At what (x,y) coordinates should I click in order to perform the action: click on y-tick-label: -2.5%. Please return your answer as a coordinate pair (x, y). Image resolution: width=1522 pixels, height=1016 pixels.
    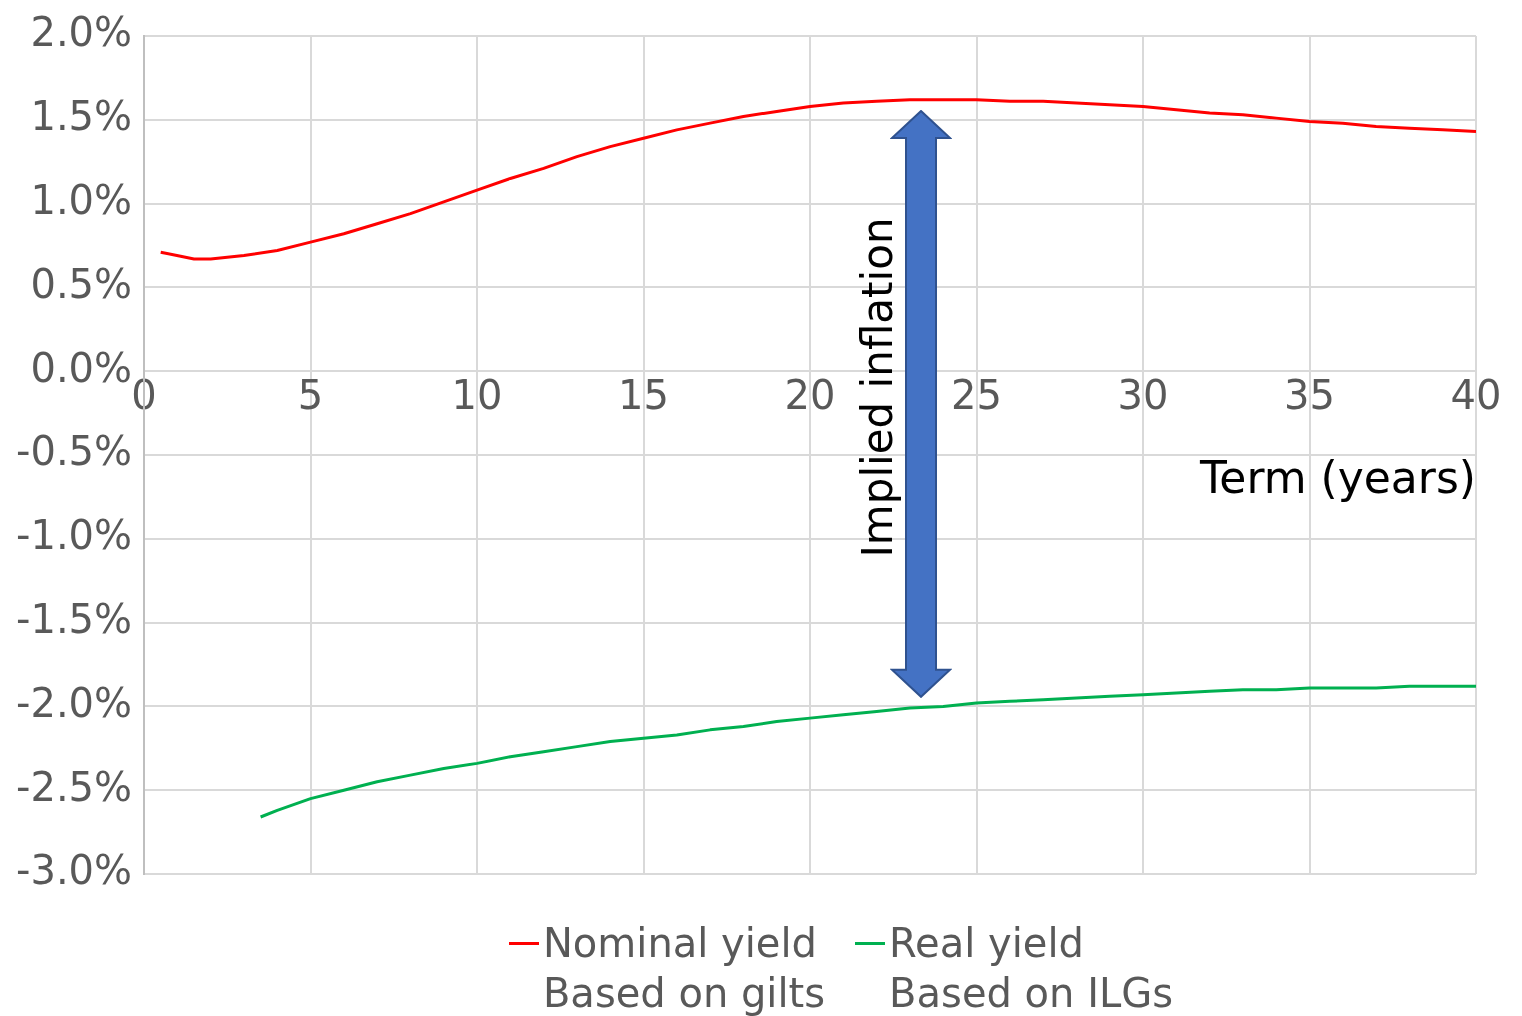
    Looking at the image, I should click on (74, 786).